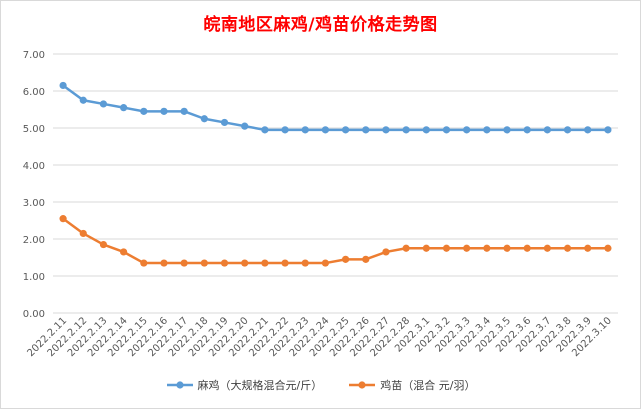 The height and width of the screenshot is (409, 641). I want to click on legend: 麻鸡（大规格混合元/斤） 鸡苗（混合 元/羽）, so click(320, 385).